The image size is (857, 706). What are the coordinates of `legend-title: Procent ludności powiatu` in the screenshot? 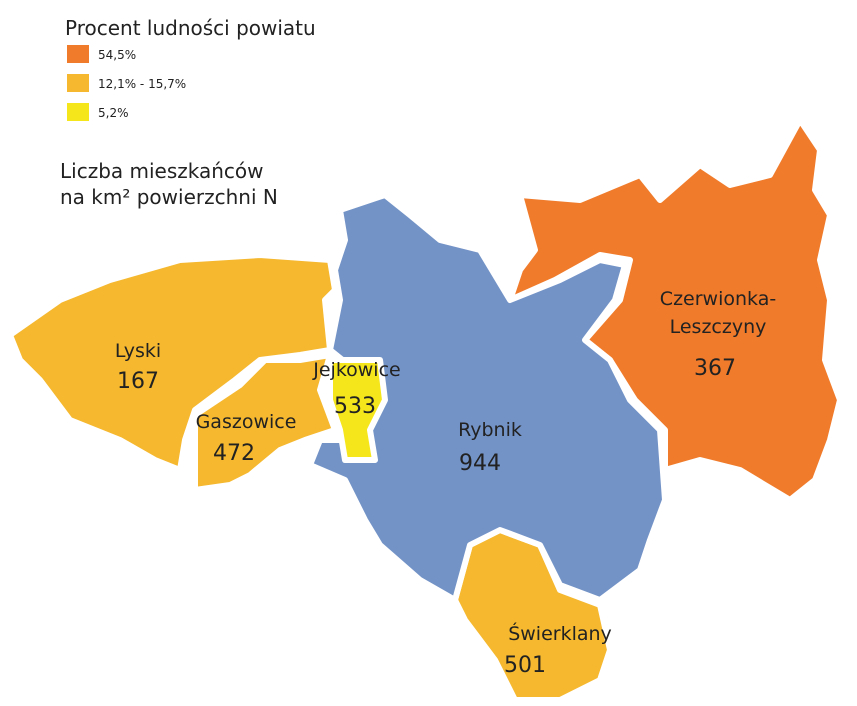 It's located at (190, 28).